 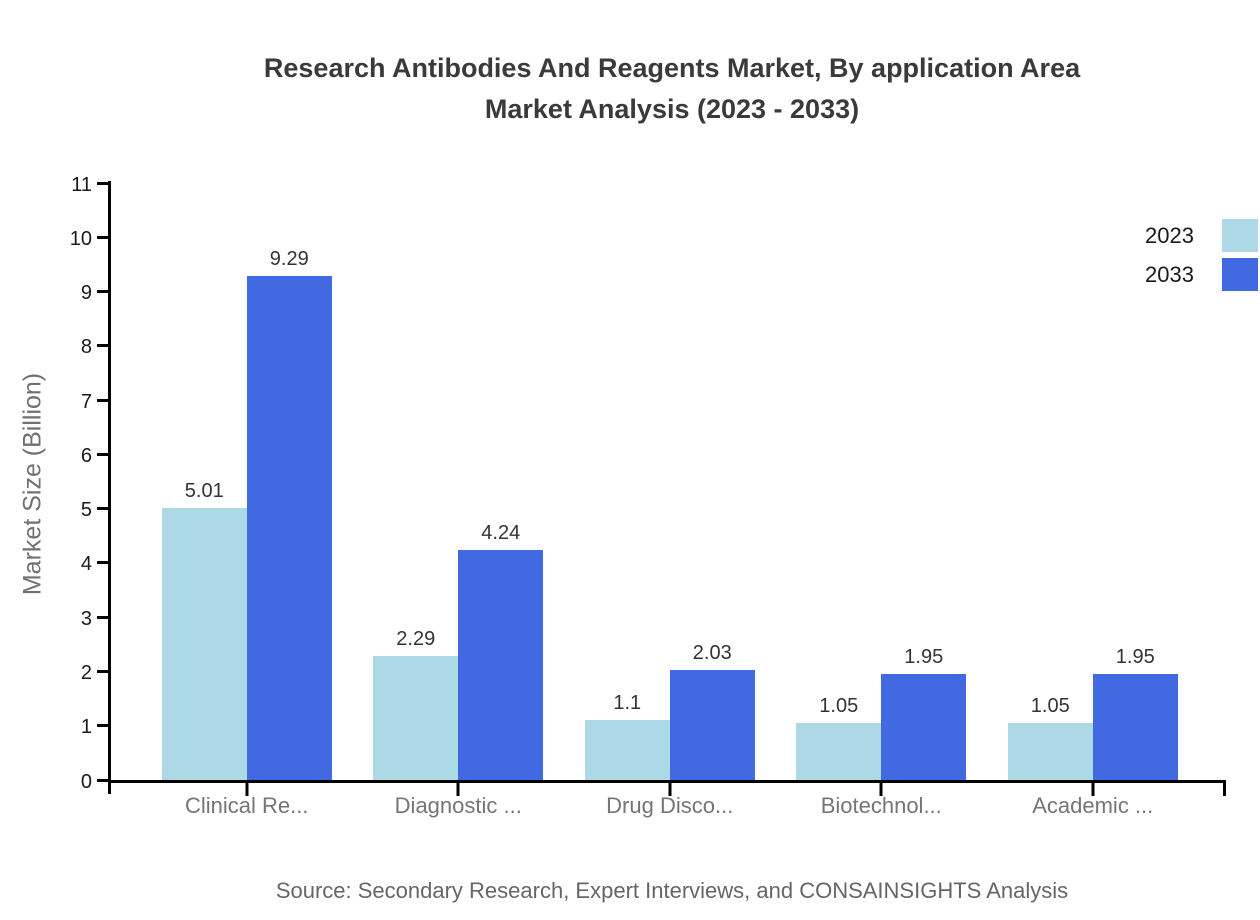 I want to click on y-tick-label: 7, so click(x=86, y=401).